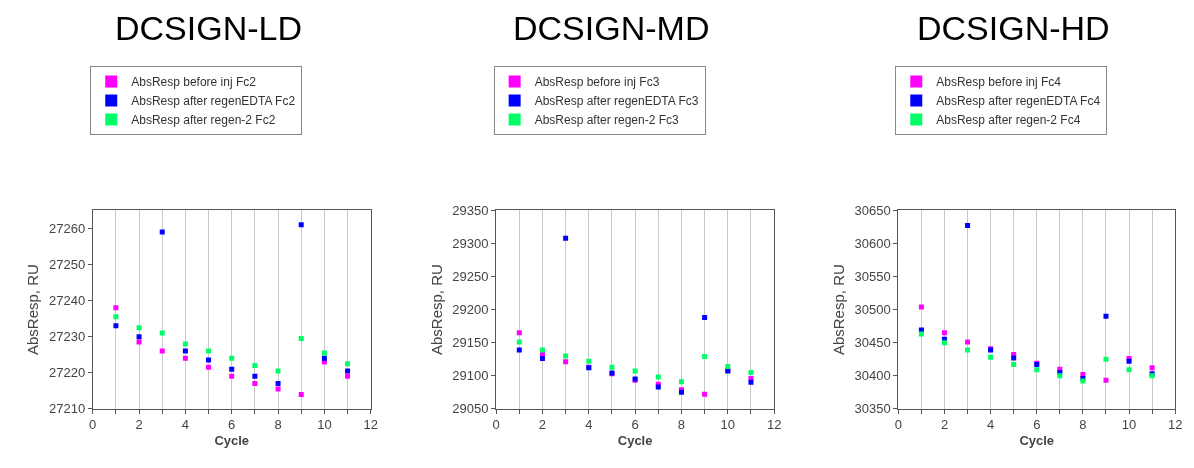 Image resolution: width=1194 pixels, height=468 pixels. I want to click on legend-label: AbsResp after regen-2 Fc4, so click(1008, 120).